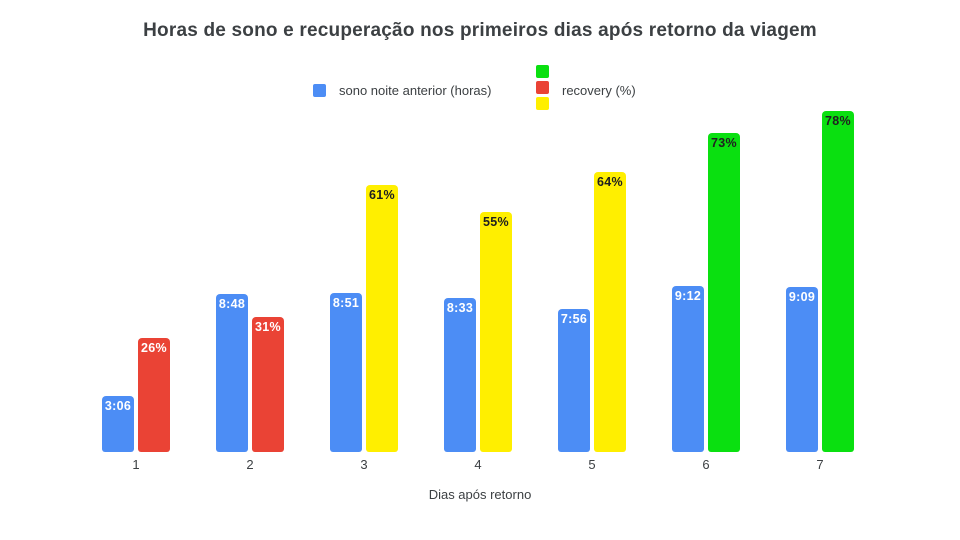 The image size is (960, 540). Describe the element at coordinates (802, 297) in the screenshot. I see `sleep-bar-day-7-label: 9:09` at that location.